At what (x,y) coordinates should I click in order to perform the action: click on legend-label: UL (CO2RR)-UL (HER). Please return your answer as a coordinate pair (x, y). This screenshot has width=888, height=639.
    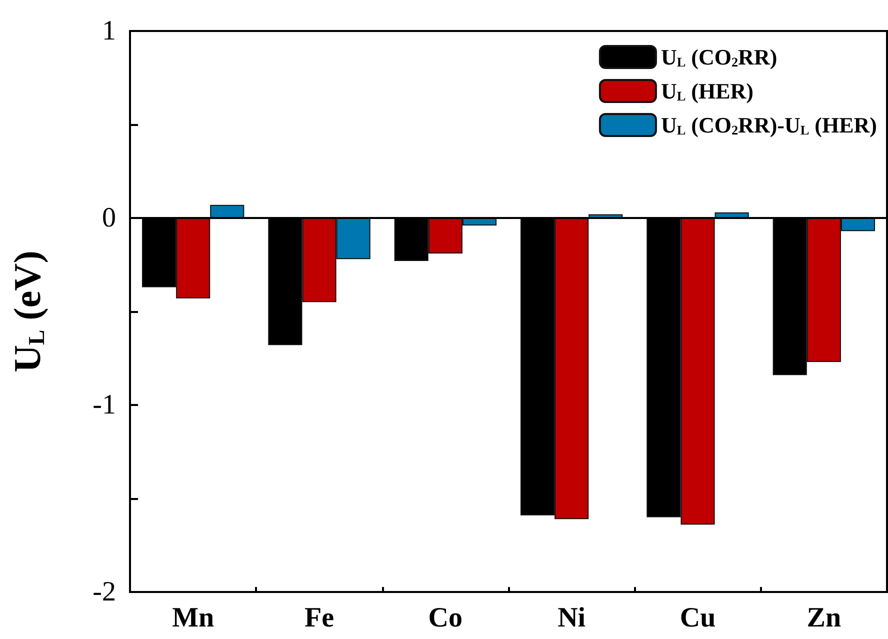
    Looking at the image, I should click on (768, 125).